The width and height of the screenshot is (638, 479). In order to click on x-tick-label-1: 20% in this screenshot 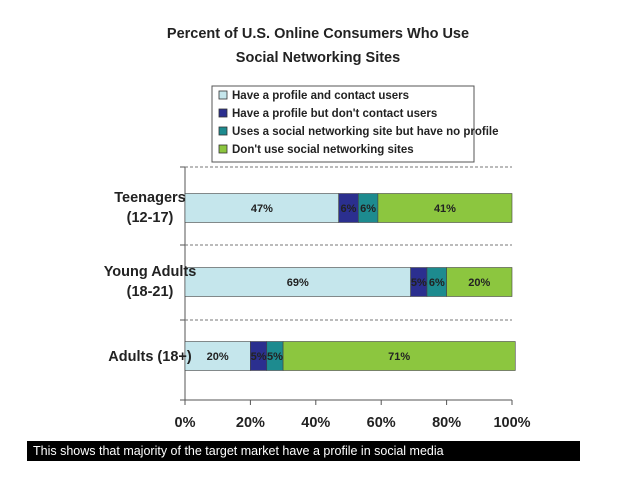, I will do `click(250, 423)`.